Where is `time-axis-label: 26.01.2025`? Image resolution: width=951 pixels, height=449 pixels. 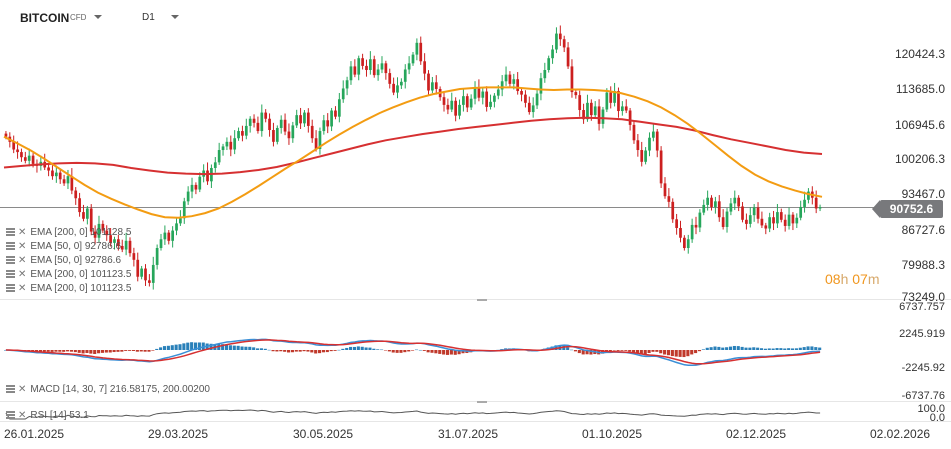
time-axis-label: 26.01.2025 is located at coordinates (34, 434).